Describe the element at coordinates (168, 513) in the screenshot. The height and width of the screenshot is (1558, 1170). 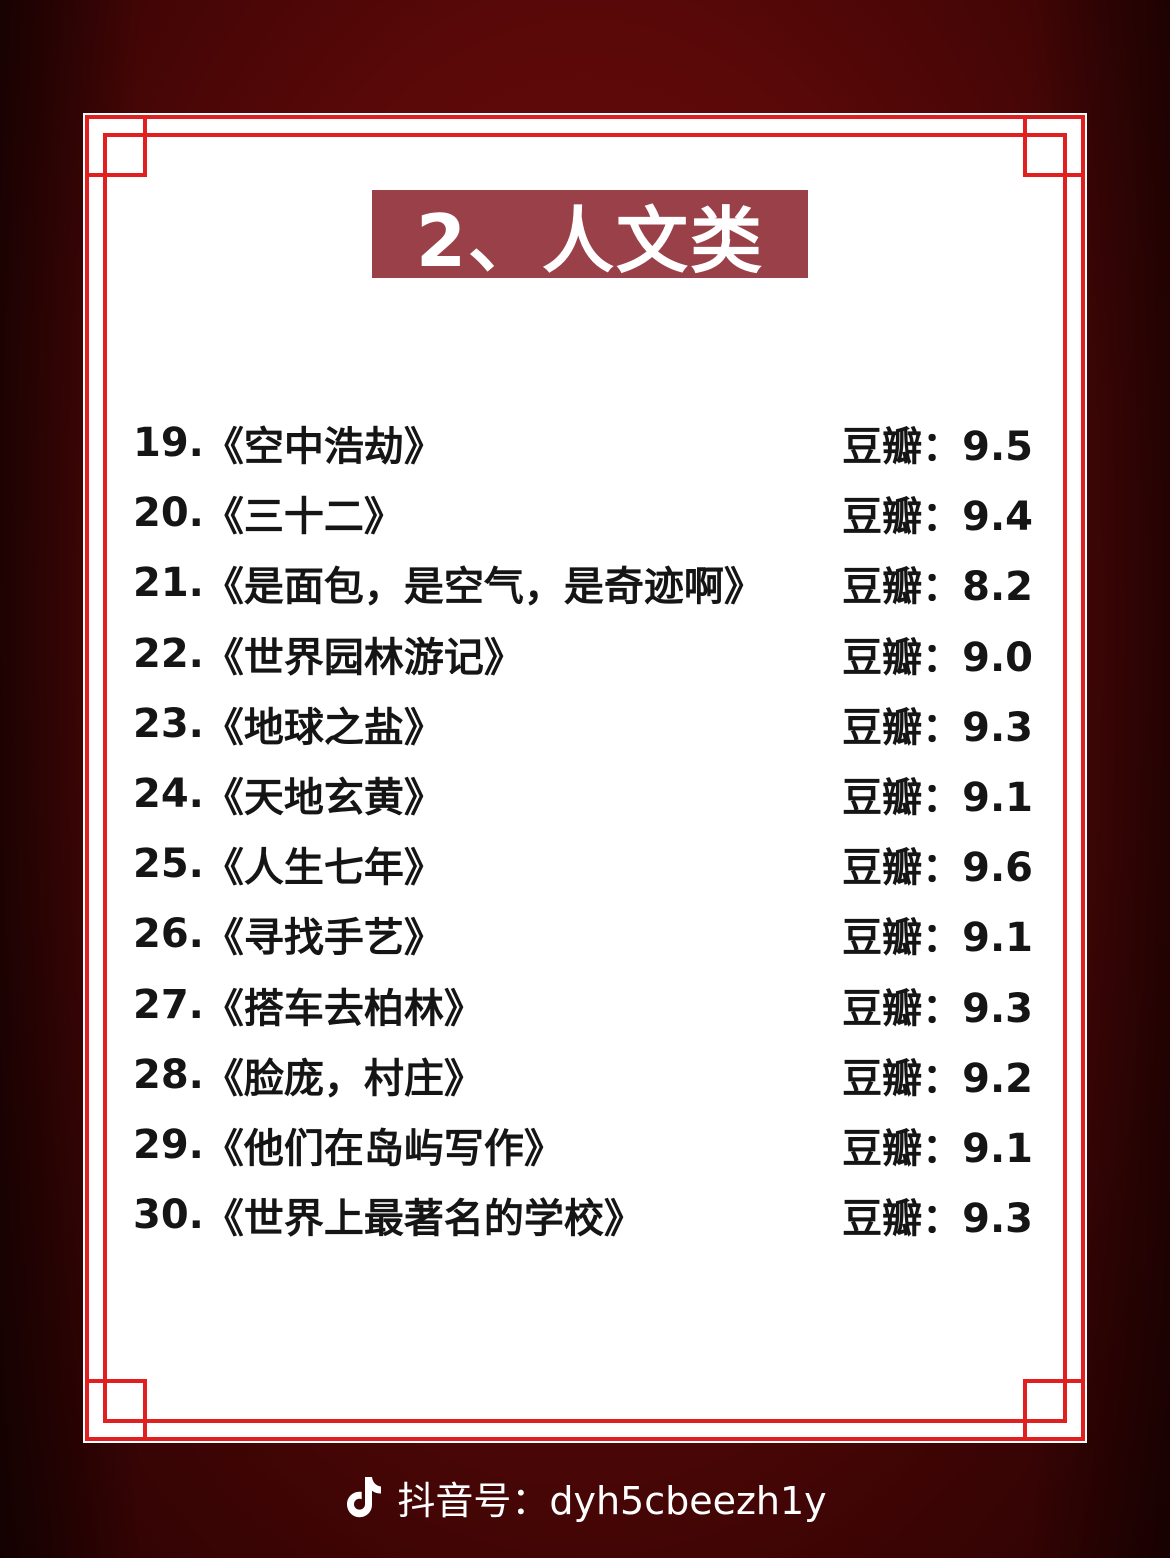
I see `item-number: 20.` at that location.